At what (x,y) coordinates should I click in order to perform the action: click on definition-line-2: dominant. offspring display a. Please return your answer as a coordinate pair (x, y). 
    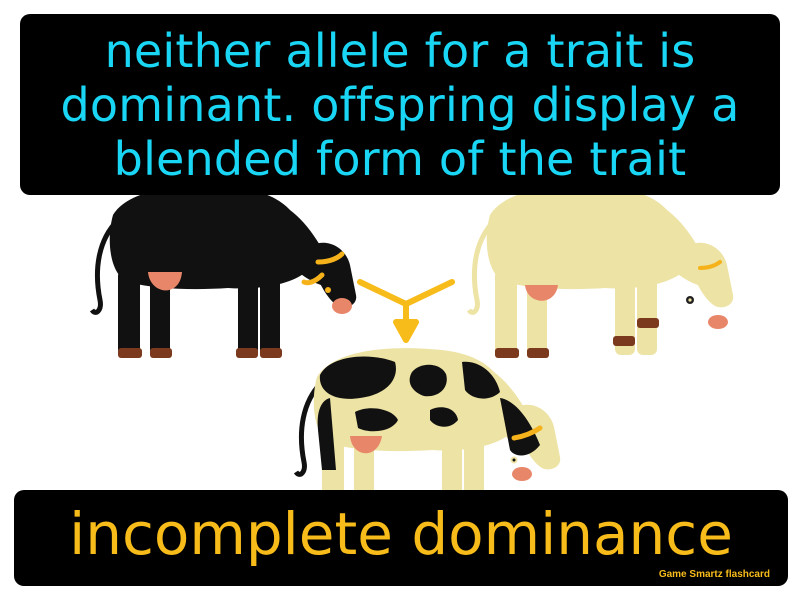
    Looking at the image, I should click on (400, 105).